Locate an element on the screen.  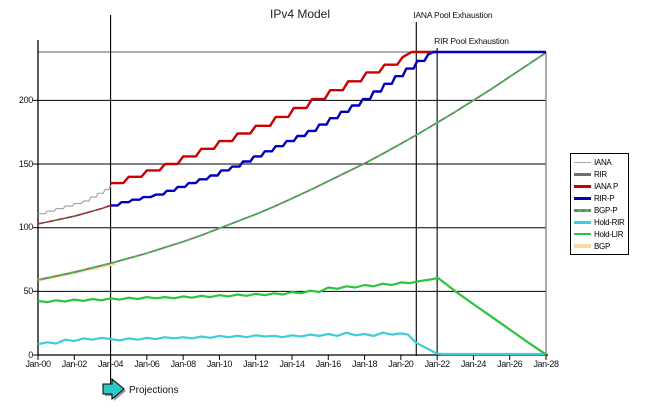
legend-label: IANA P is located at coordinates (606, 186).